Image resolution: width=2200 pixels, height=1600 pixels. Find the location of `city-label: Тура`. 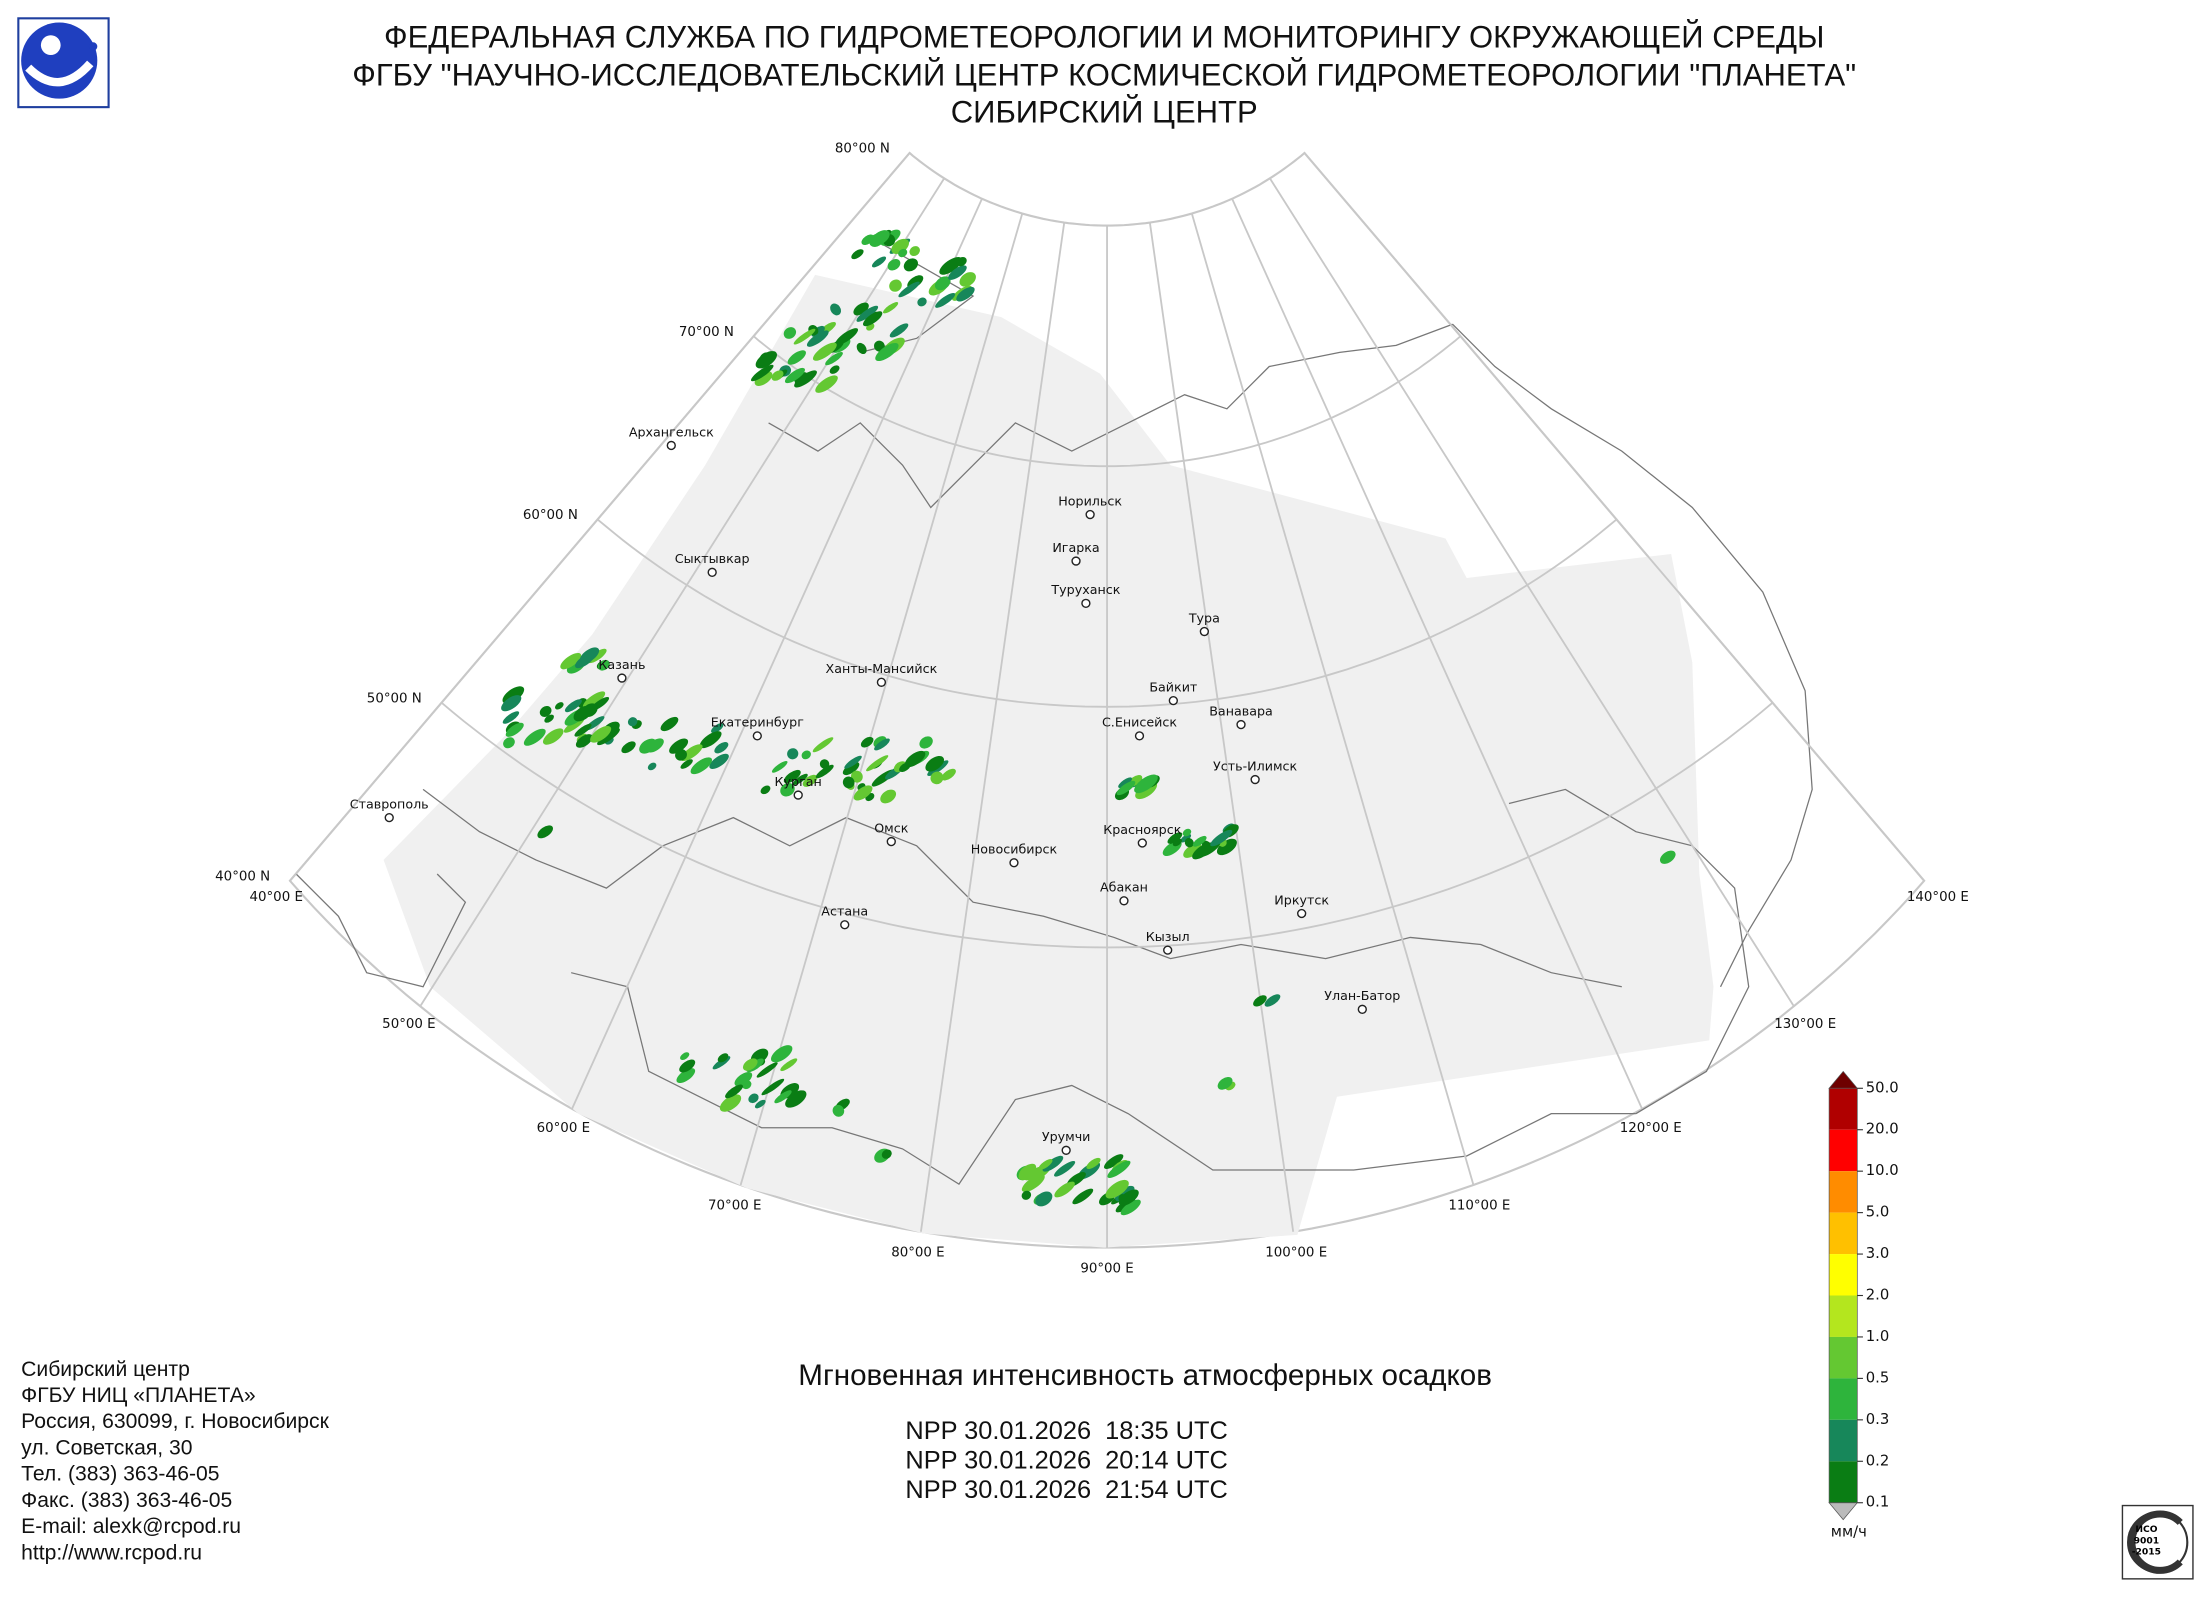

city-label: Тура is located at coordinates (1204, 617).